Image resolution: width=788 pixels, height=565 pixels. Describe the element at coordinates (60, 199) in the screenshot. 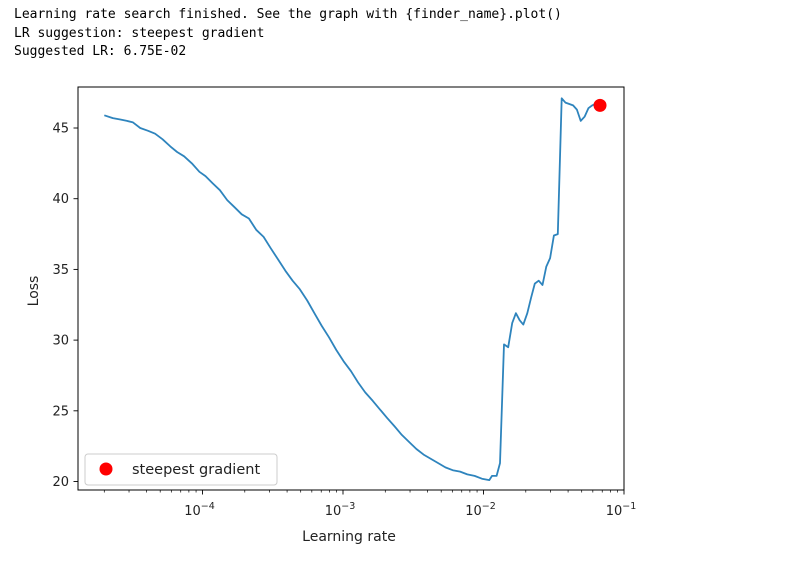

I see `y-tick-label: 40` at that location.